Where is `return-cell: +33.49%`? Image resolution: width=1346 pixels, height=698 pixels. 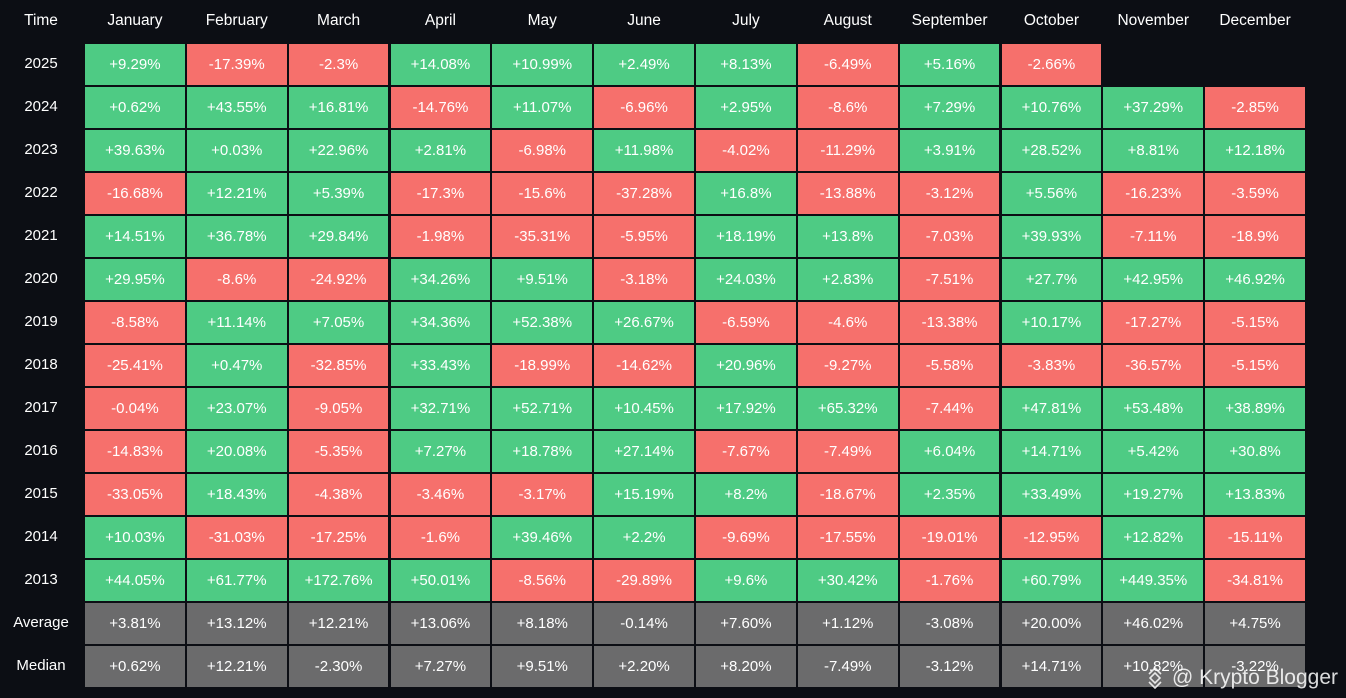 return-cell: +33.49% is located at coordinates (1051, 494).